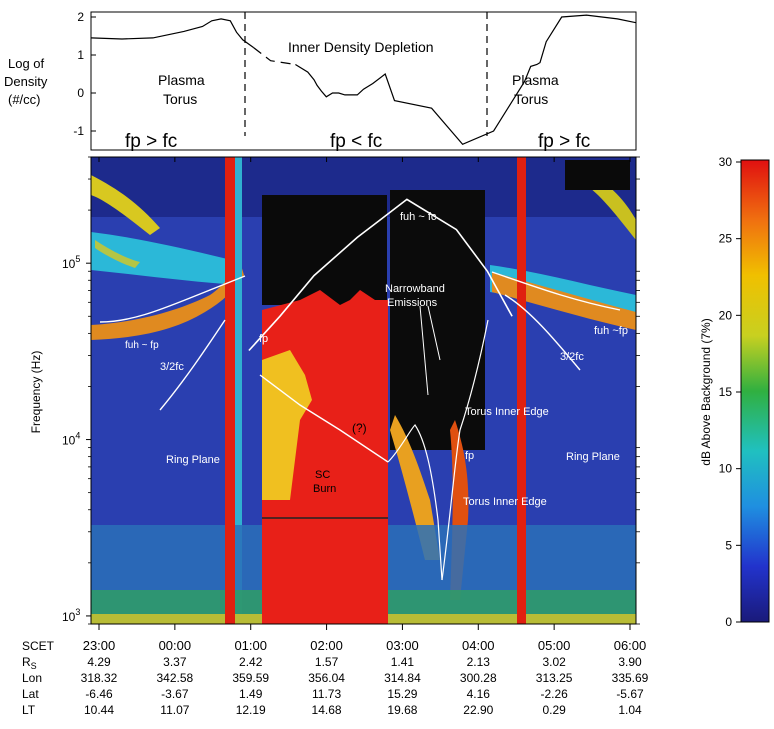 This screenshot has height=729, width=774. Describe the element at coordinates (238, 390) in the screenshot. I see `vertical-spike-left-edge` at that location.